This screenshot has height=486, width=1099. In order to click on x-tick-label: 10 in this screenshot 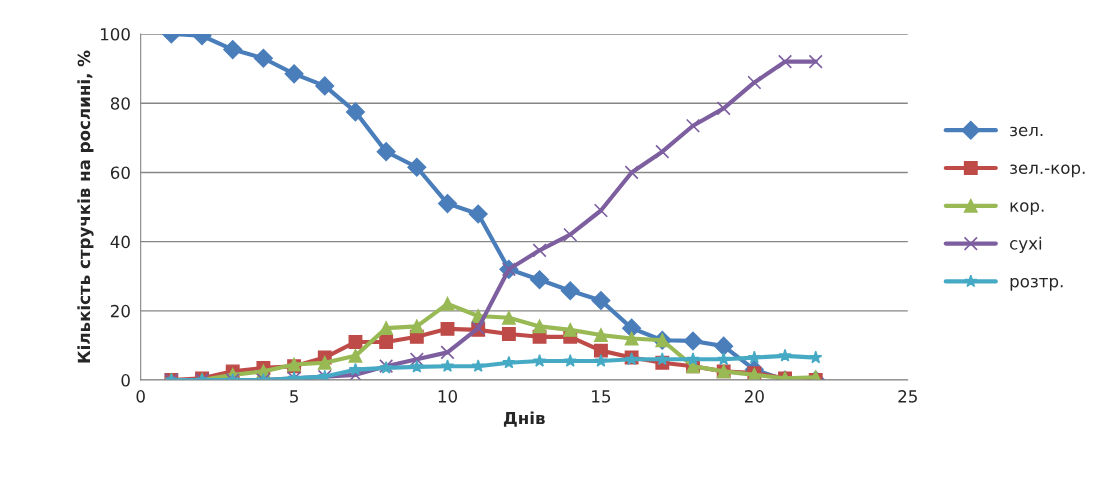, I will do `click(448, 396)`.